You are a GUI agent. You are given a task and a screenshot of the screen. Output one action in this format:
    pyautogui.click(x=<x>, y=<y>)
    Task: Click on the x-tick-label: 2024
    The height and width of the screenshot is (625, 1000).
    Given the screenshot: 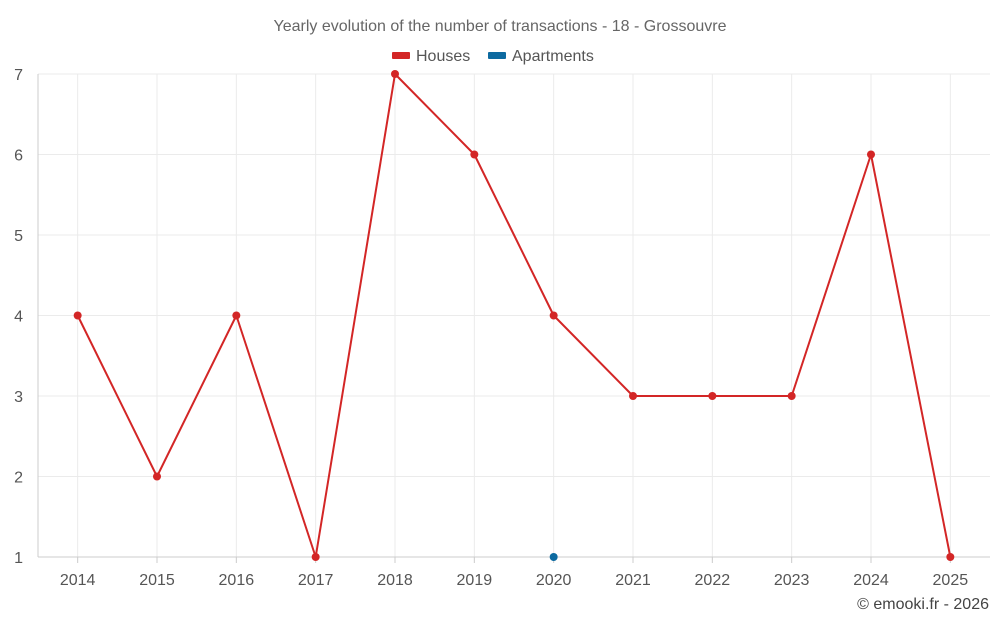 What is the action you would take?
    pyautogui.click(x=871, y=580)
    